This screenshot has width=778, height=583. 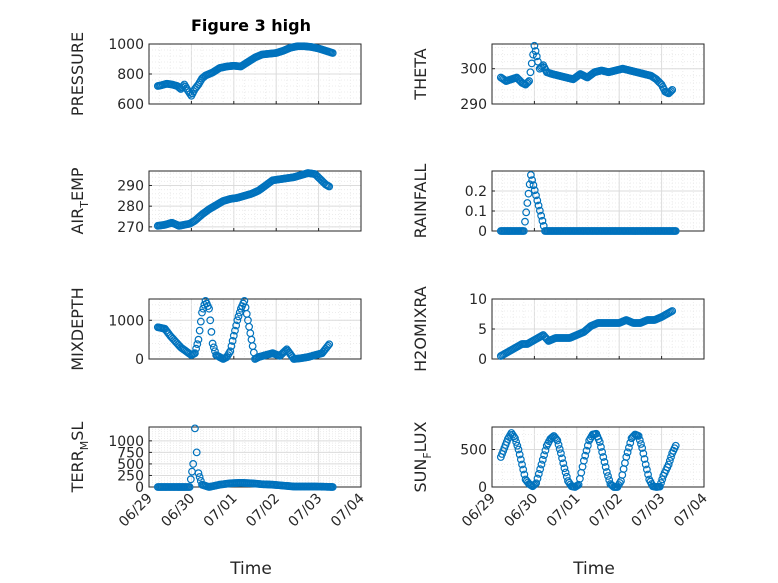 I want to click on y-tick-label: 0.1, so click(x=476, y=212).